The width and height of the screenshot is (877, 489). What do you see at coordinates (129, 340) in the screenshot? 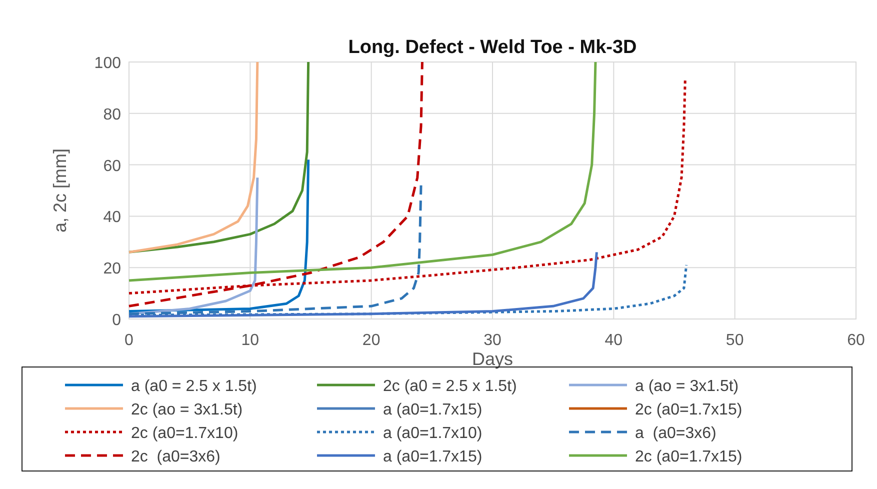
I see `x-tick-label: 0` at bounding box center [129, 340].